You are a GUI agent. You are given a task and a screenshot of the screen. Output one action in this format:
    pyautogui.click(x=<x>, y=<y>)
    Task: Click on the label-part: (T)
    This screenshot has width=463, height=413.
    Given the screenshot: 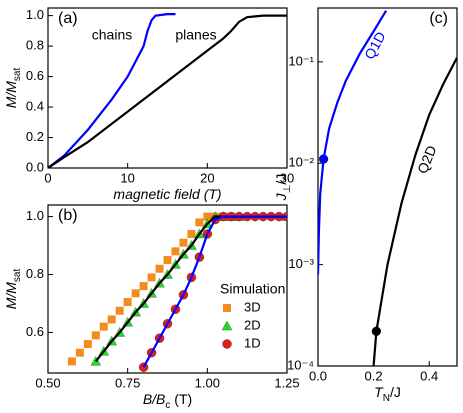 What is the action you would take?
    pyautogui.click(x=181, y=399)
    